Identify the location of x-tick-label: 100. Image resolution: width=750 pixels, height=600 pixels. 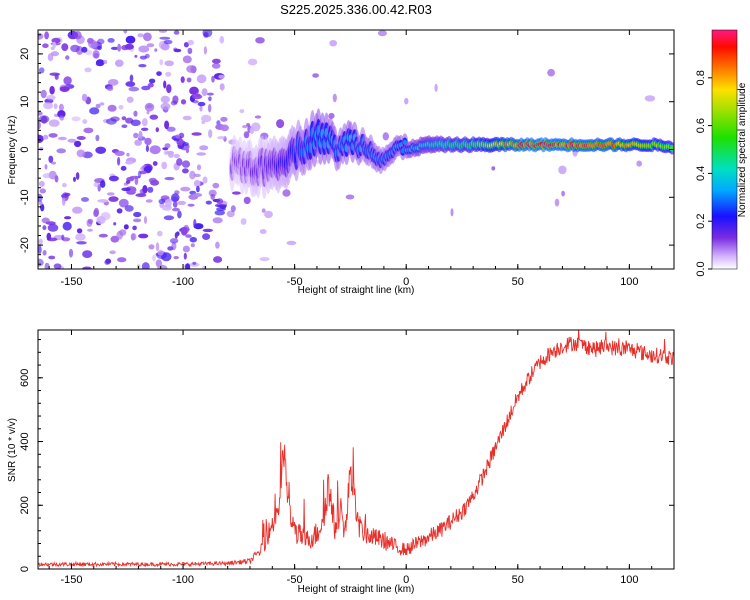
(629, 580).